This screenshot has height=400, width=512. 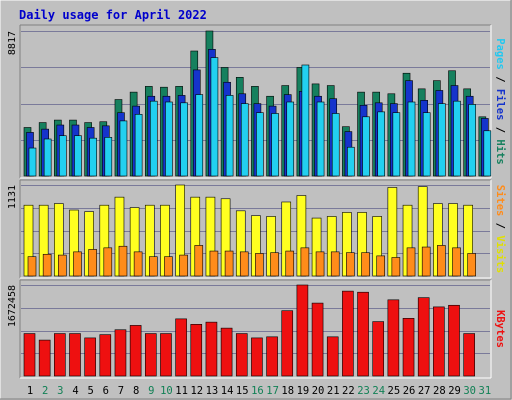 What do you see at coordinates (500, 129) in the screenshot?
I see `panel-top-series-label-part-3: /` at bounding box center [500, 129].